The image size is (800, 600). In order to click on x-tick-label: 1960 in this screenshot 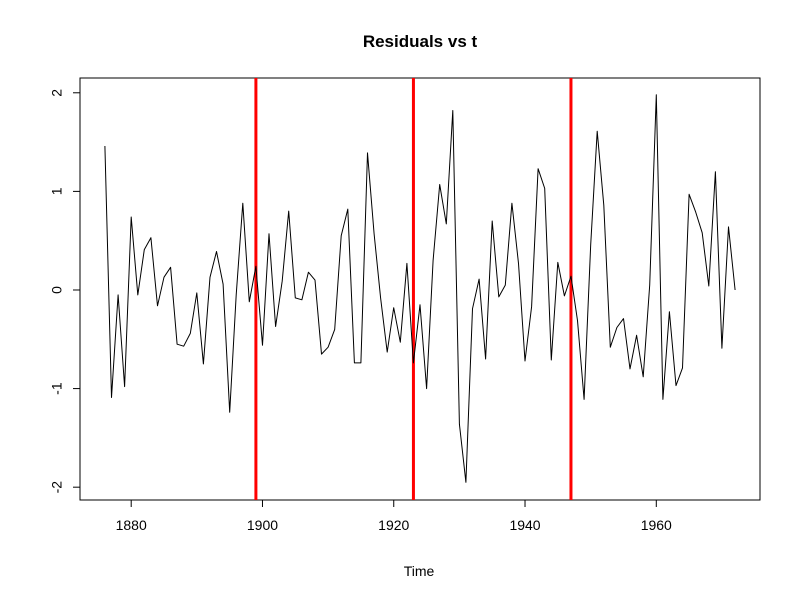, I will do `click(656, 525)`.